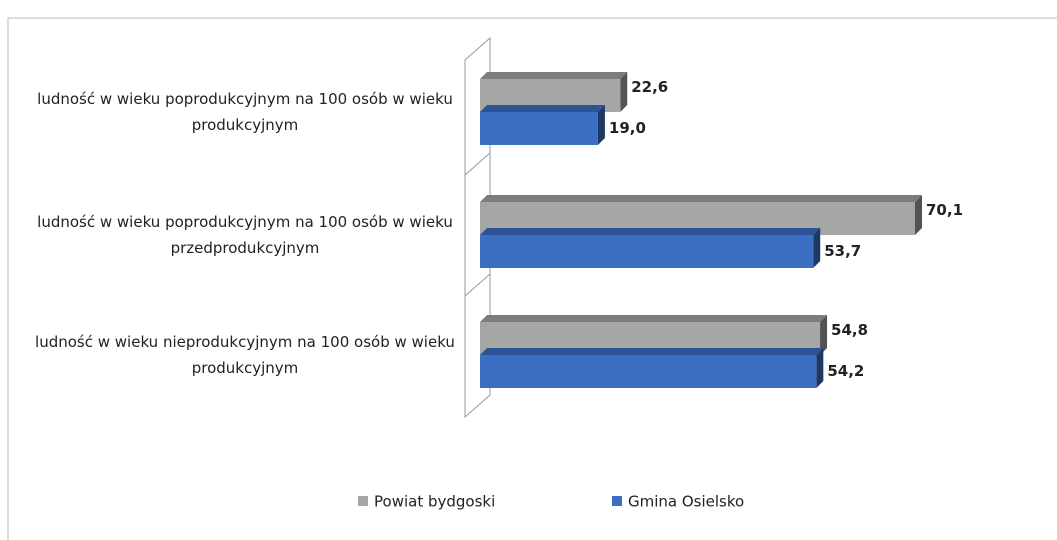  Describe the element at coordinates (627, 128) in the screenshot. I see `value-label: 19,0` at that location.